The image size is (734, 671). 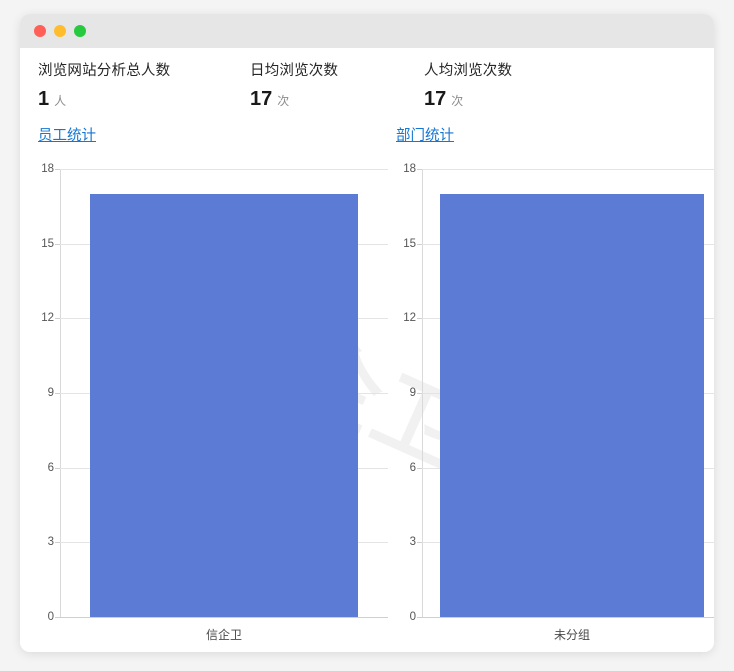 What do you see at coordinates (294, 71) in the screenshot?
I see `stat-label: 日均浏览次数` at bounding box center [294, 71].